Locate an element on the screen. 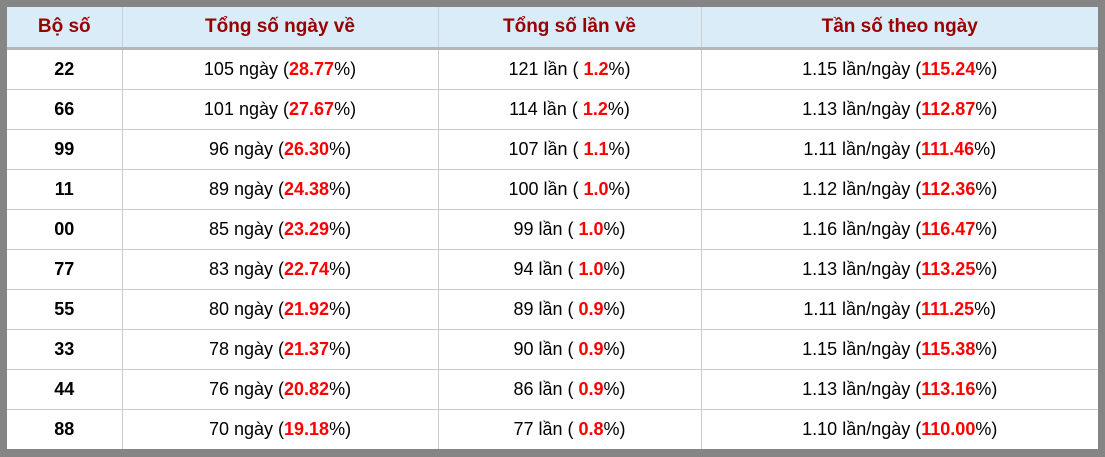 The width and height of the screenshot is (1105, 457). frequency-percent: 110.00 is located at coordinates (948, 429).